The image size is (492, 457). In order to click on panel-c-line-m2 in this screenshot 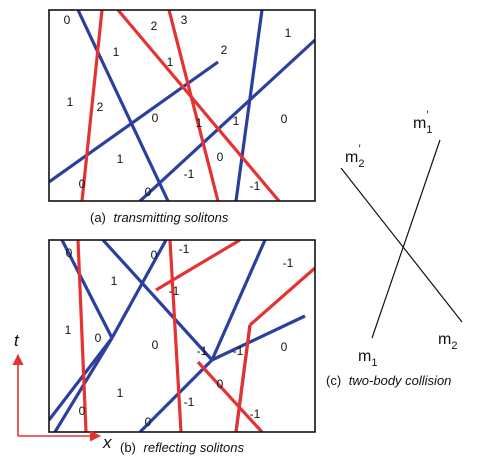, I will do `click(401, 245)`.